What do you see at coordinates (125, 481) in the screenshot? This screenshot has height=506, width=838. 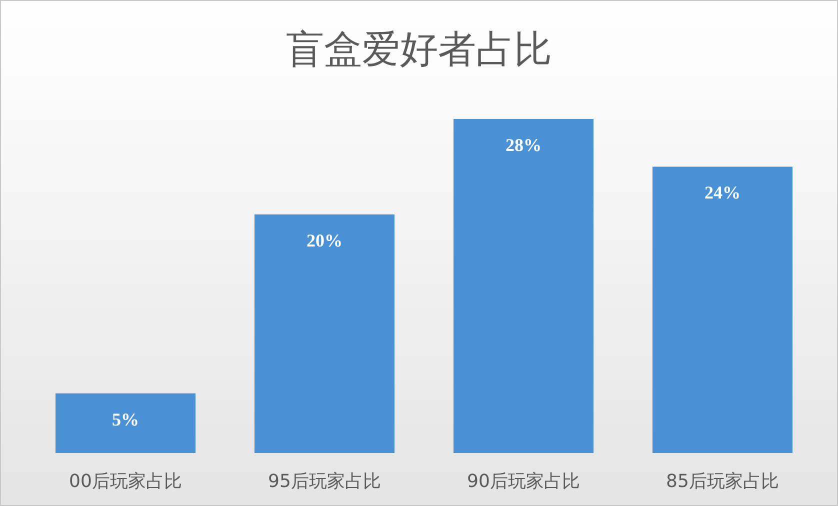 I see `x-tick-label: 00后玩家占比` at bounding box center [125, 481].